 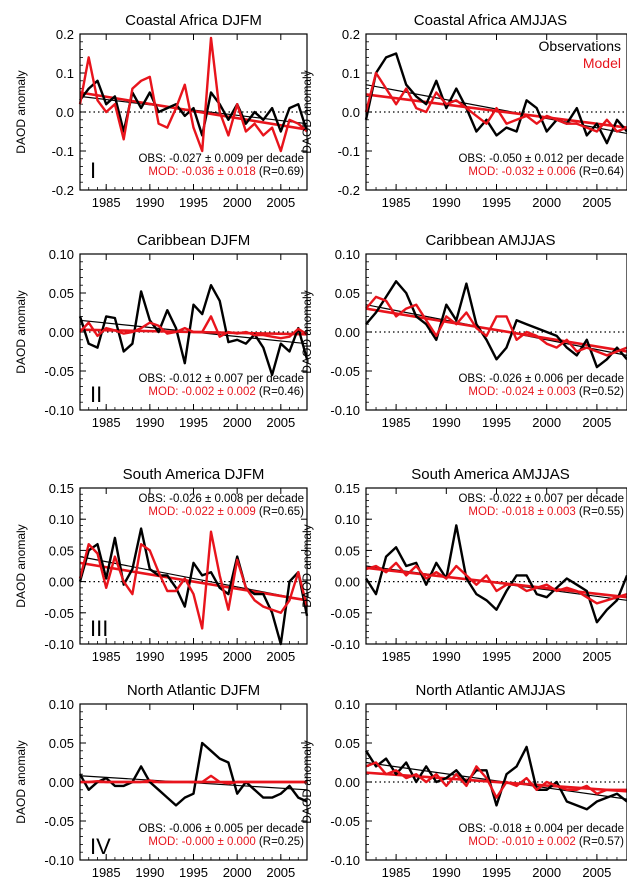 I want to click on y-tick-label: 0.1, so click(x=351, y=73).